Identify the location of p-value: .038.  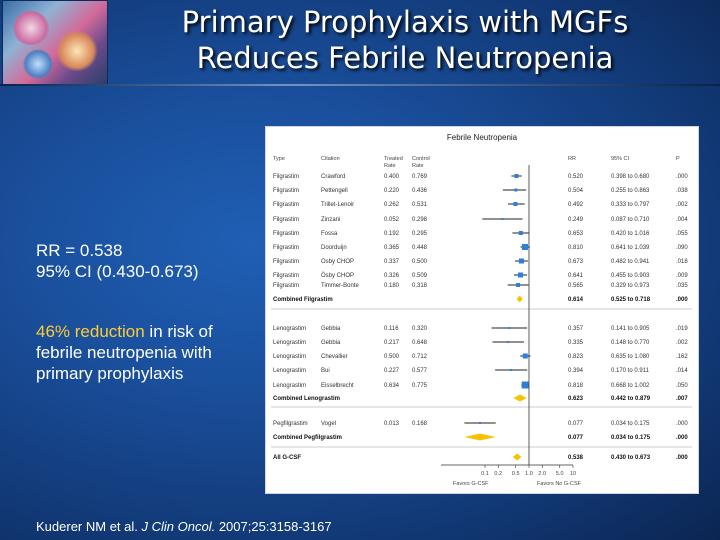
(682, 191).